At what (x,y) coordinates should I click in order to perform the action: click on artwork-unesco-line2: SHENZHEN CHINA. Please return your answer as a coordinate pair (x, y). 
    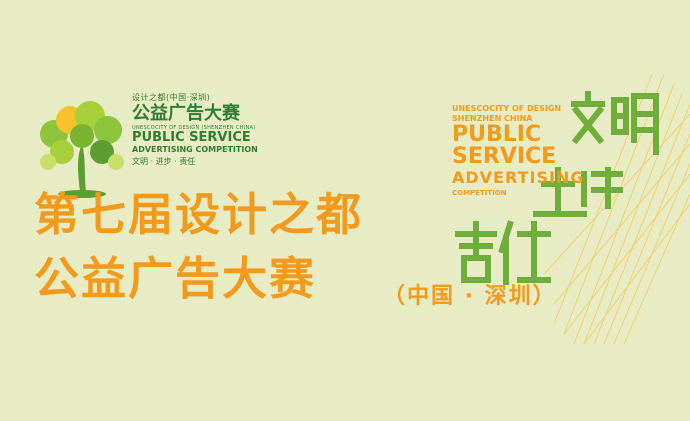
    Looking at the image, I should click on (492, 118).